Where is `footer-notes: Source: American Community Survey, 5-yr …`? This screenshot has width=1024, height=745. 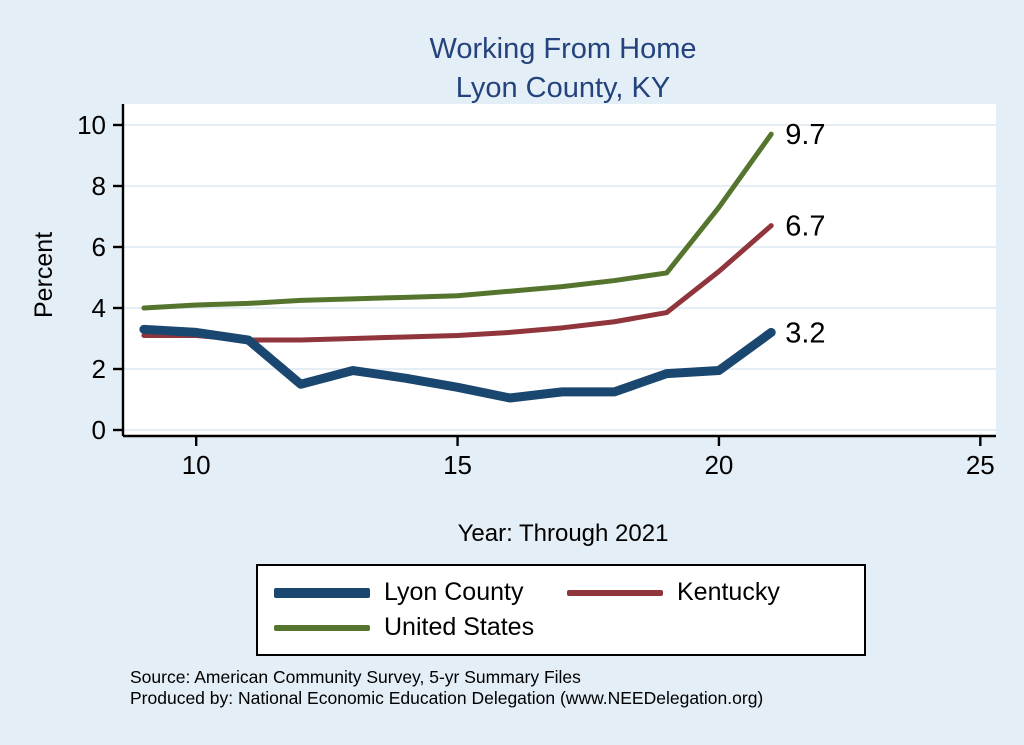 footer-notes: Source: American Community Survey, 5-yr … is located at coordinates (446, 688).